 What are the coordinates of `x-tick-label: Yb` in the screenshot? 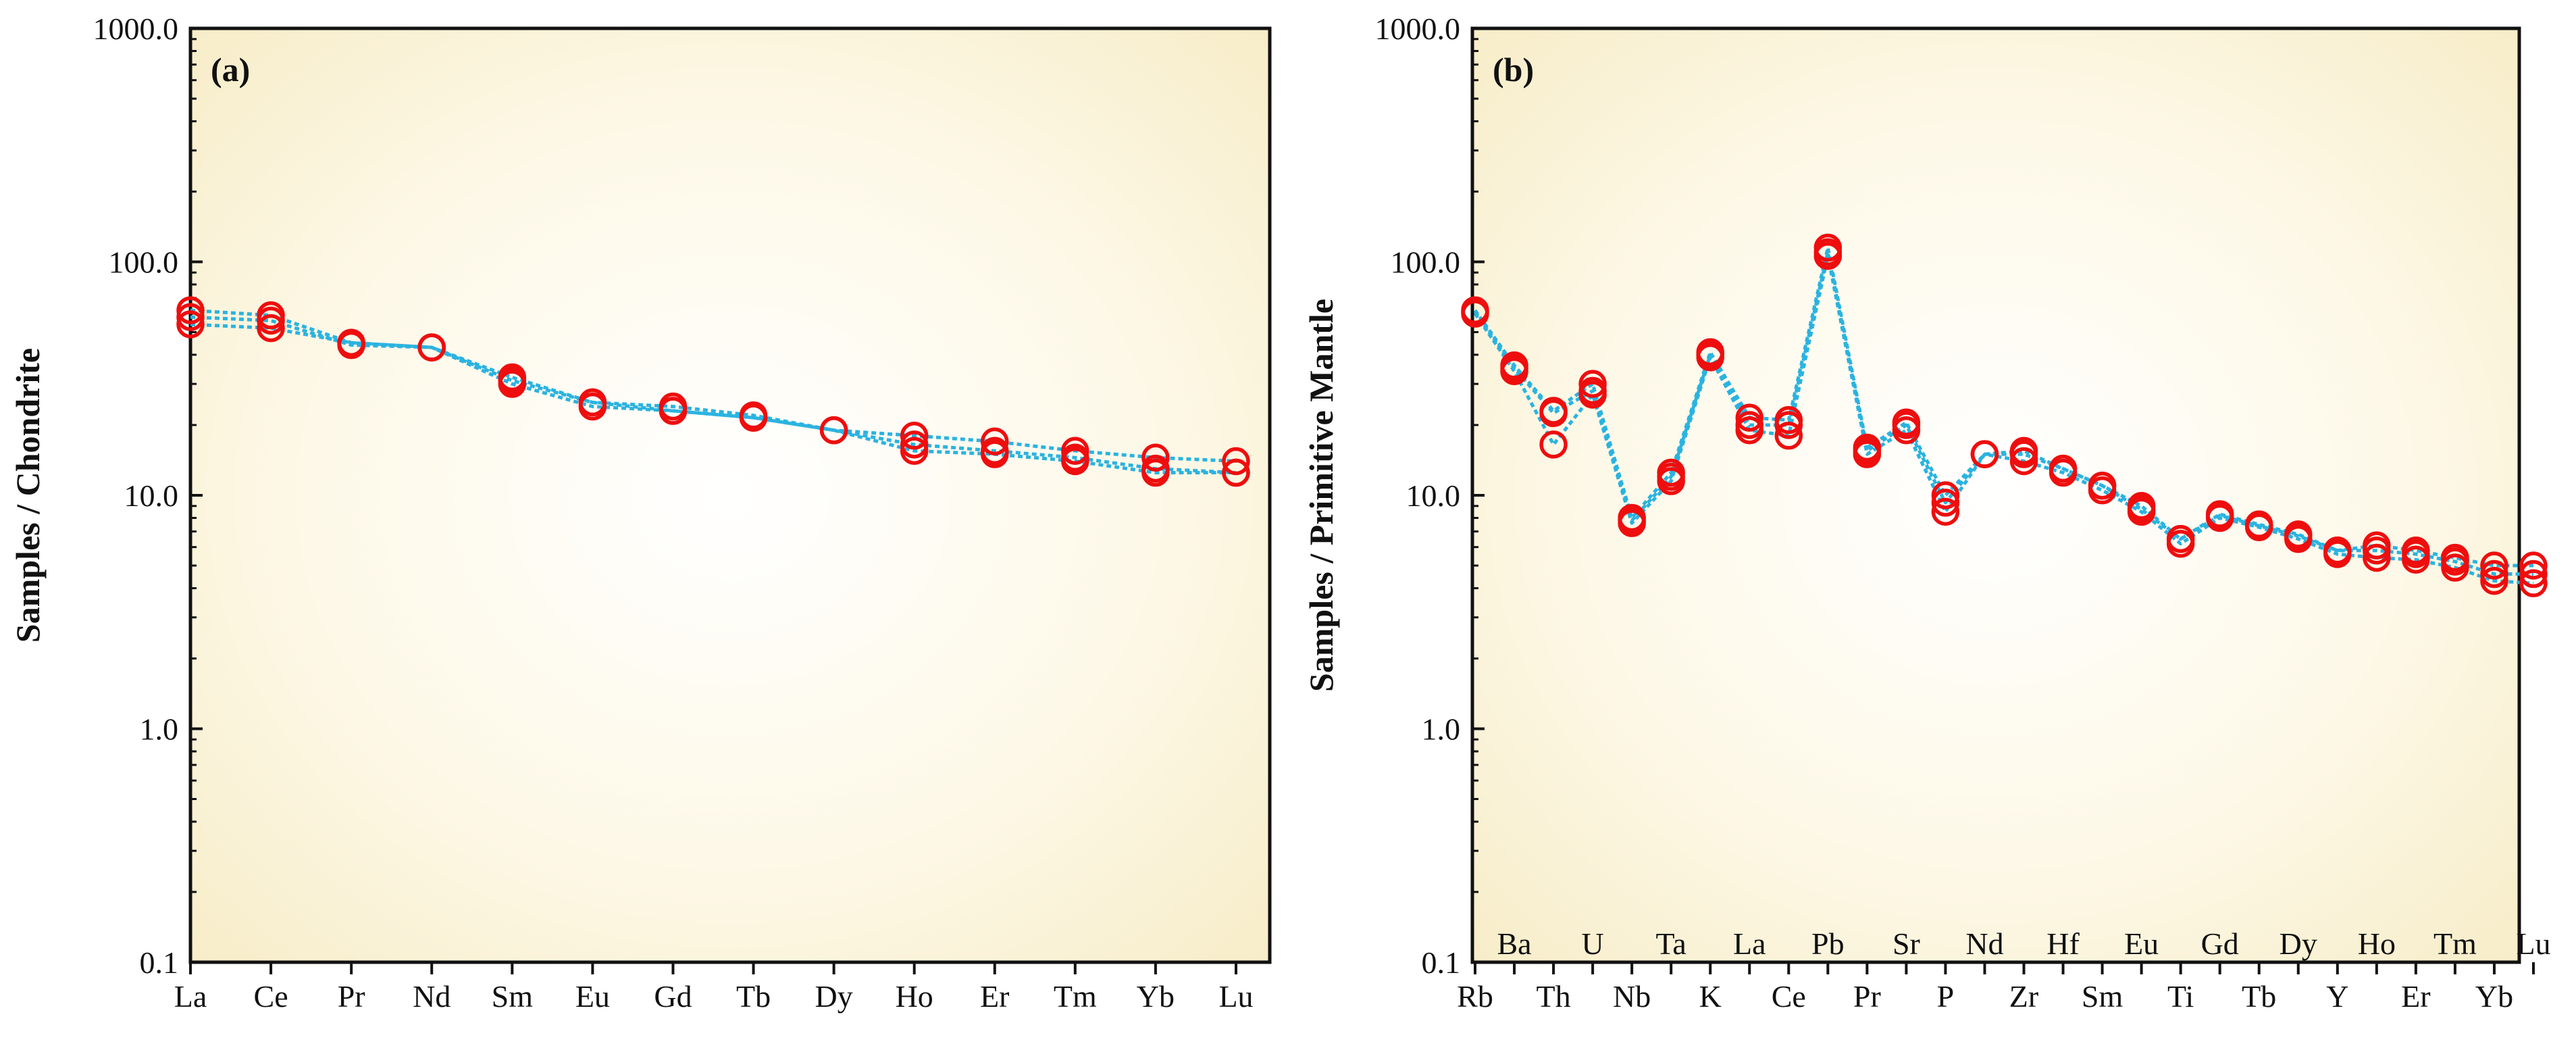 It's located at (1156, 996).